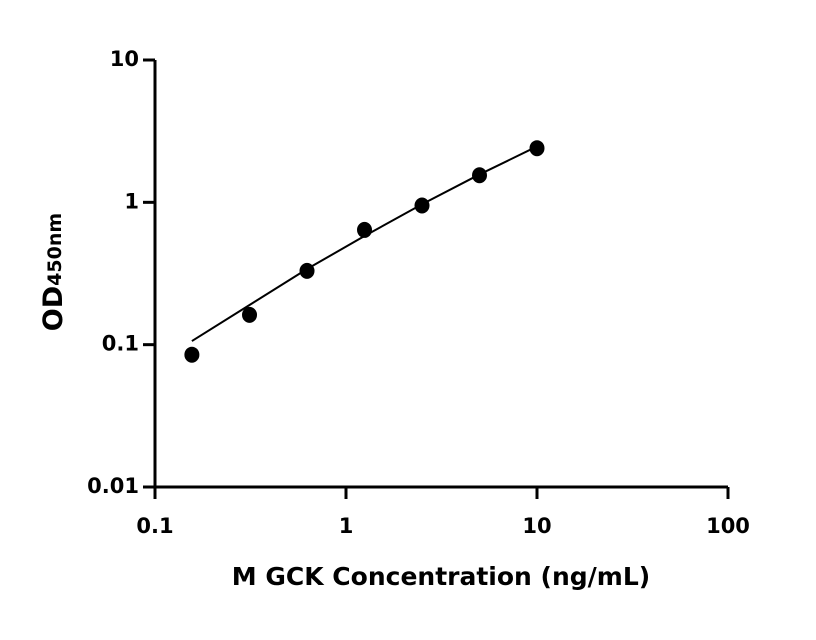 The width and height of the screenshot is (816, 640). What do you see at coordinates (131, 201) in the screenshot?
I see `y-tick-label: 1` at bounding box center [131, 201].